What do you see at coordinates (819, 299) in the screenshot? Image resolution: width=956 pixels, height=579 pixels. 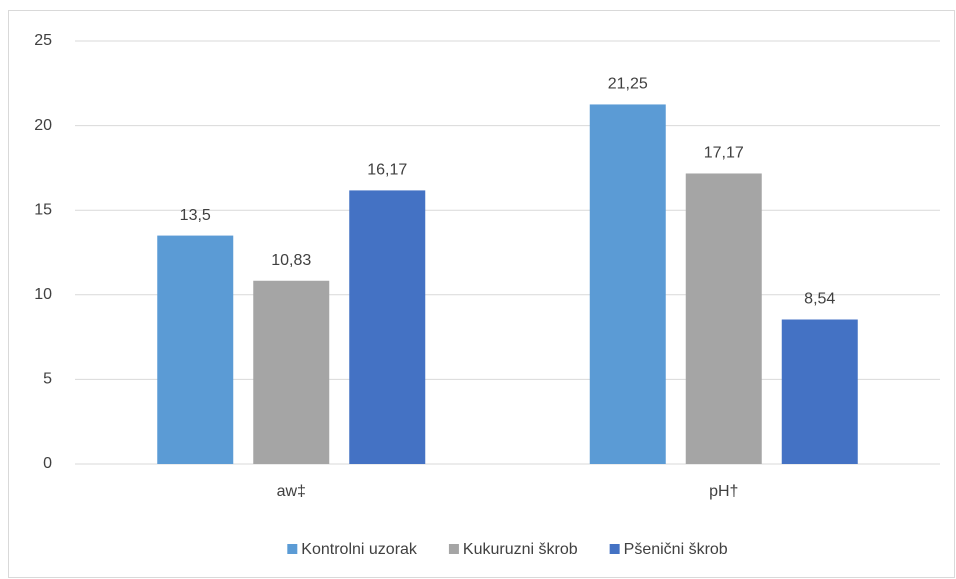 I see `value-label: 8,54` at bounding box center [819, 299].